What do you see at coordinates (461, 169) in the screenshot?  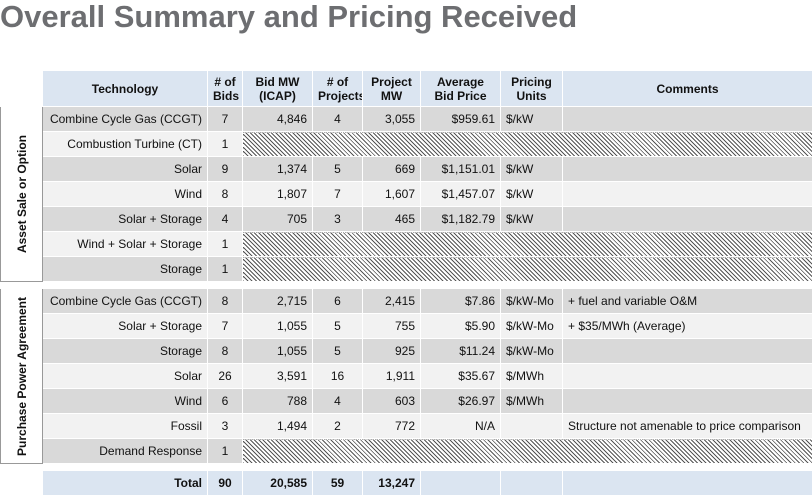 I see `price-cell: $1,151.01` at bounding box center [461, 169].